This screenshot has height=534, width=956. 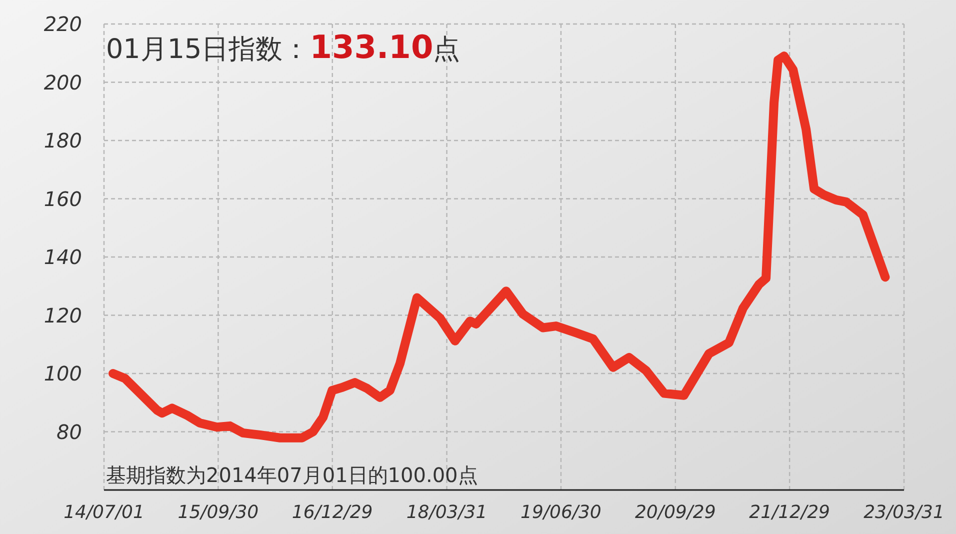 I want to click on x-tick-label: 23/03/31, so click(x=904, y=512).